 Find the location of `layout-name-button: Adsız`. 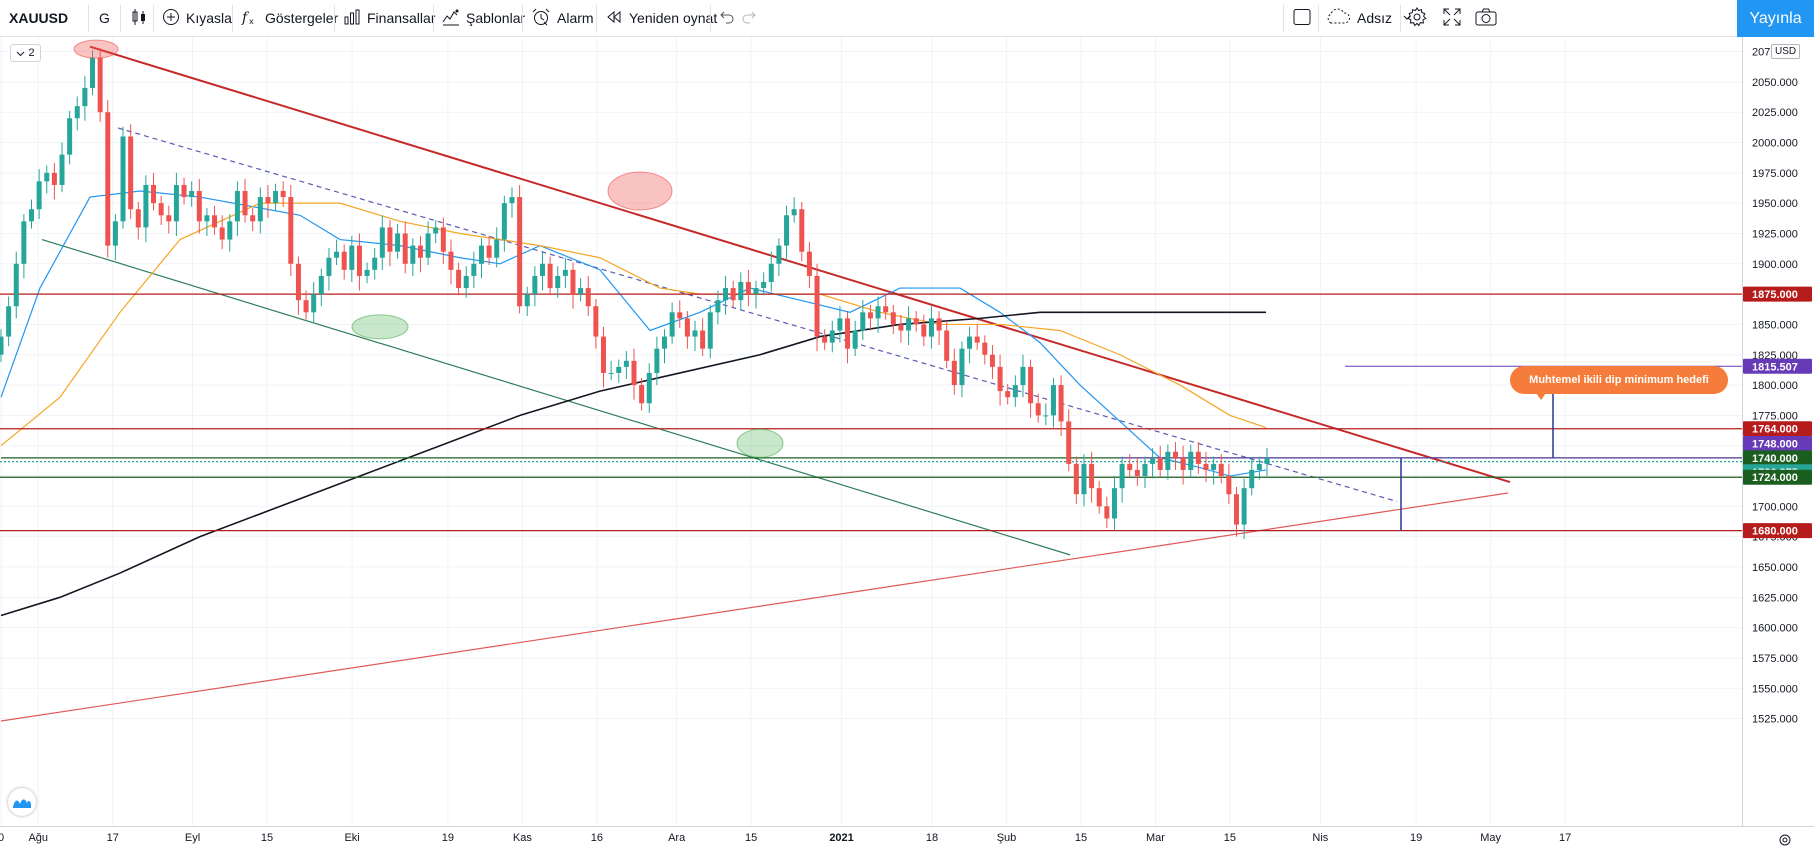

layout-name-button: Adsız is located at coordinates (1371, 18).